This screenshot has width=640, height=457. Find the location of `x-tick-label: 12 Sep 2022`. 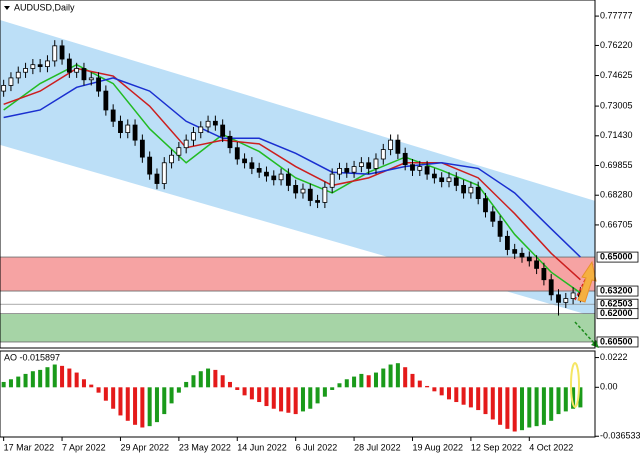

x-tick-label: 12 Sep 2022 is located at coordinates (496, 447).